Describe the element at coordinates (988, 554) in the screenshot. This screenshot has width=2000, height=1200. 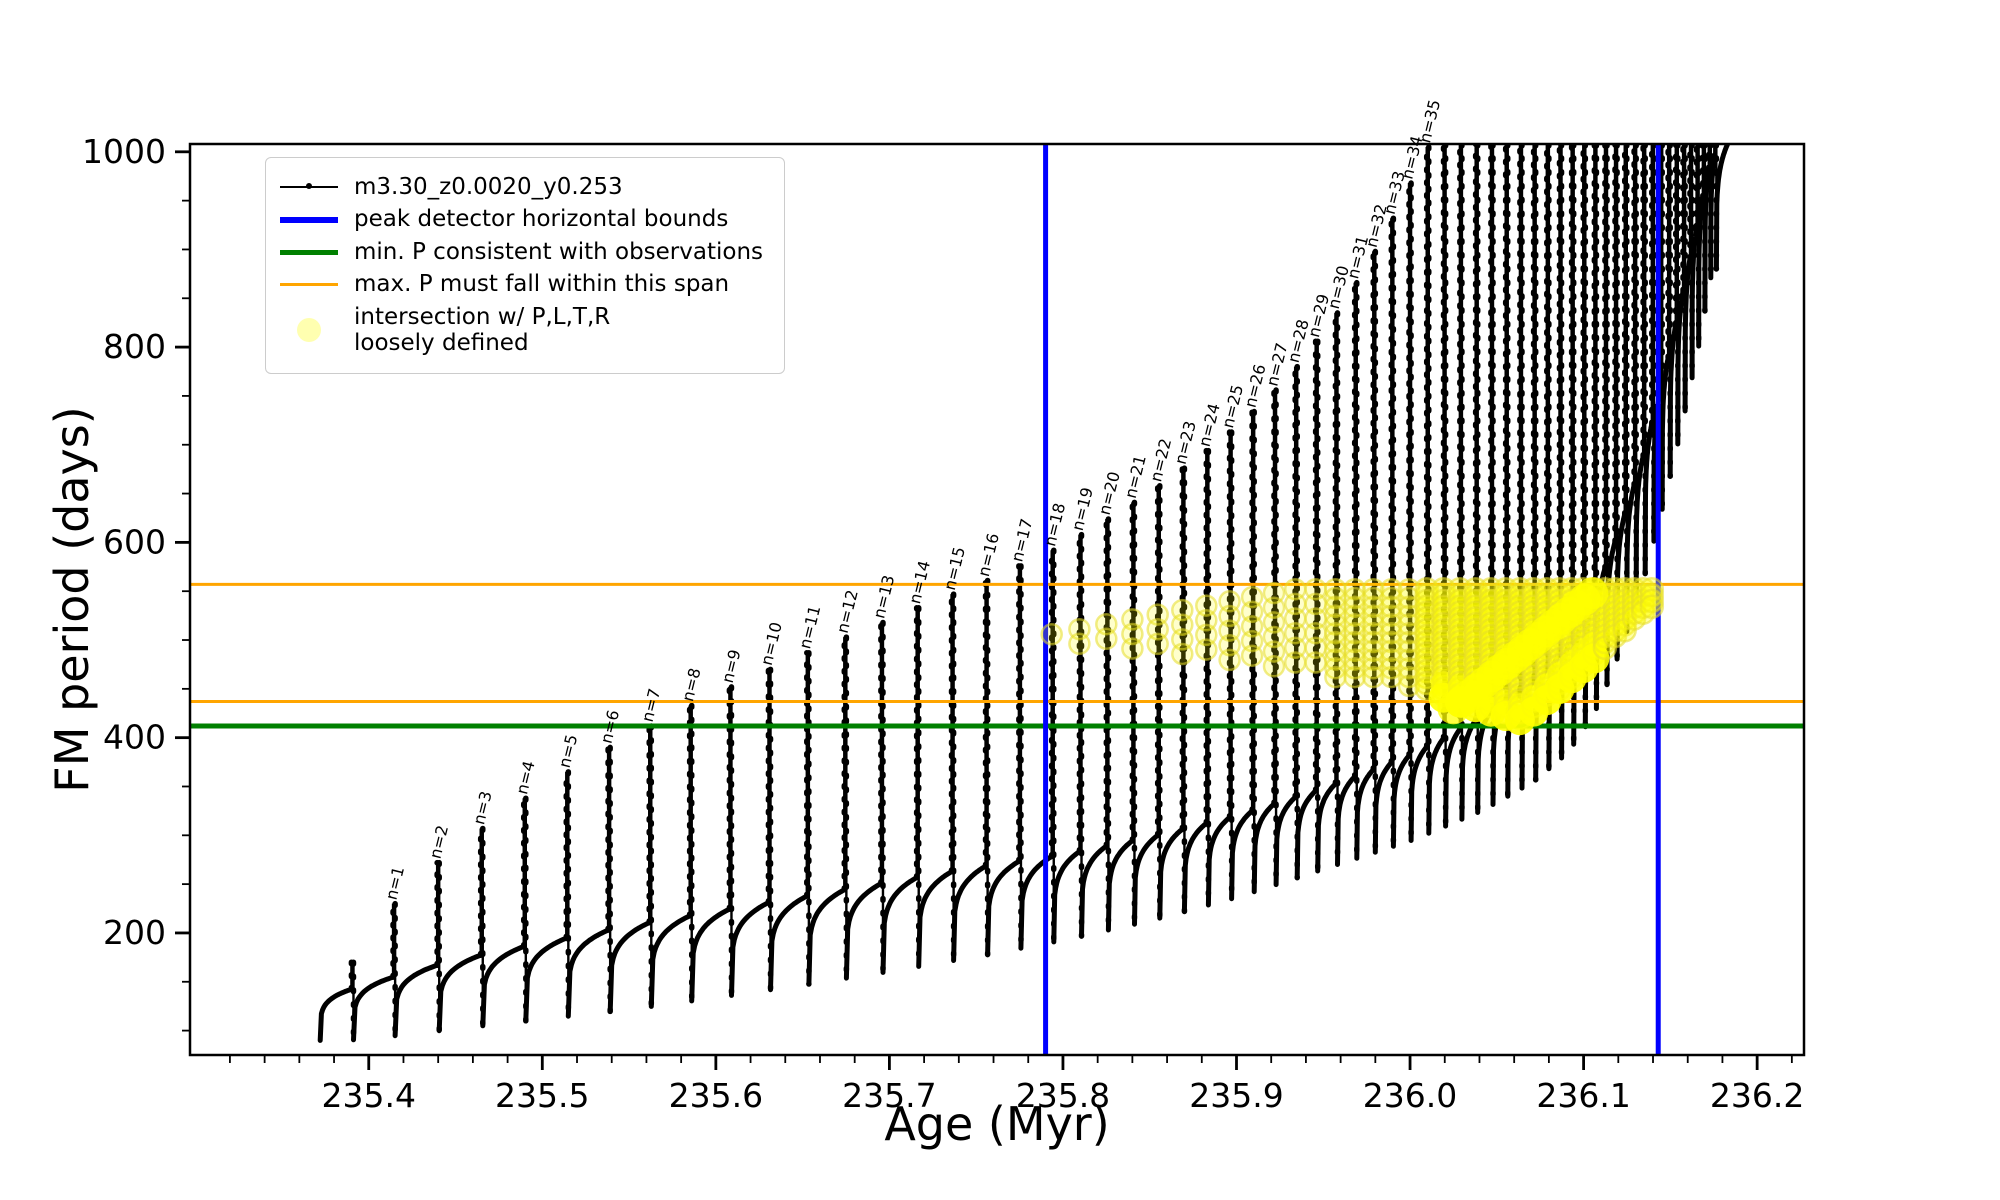
I see `spike-label: n=16` at that location.